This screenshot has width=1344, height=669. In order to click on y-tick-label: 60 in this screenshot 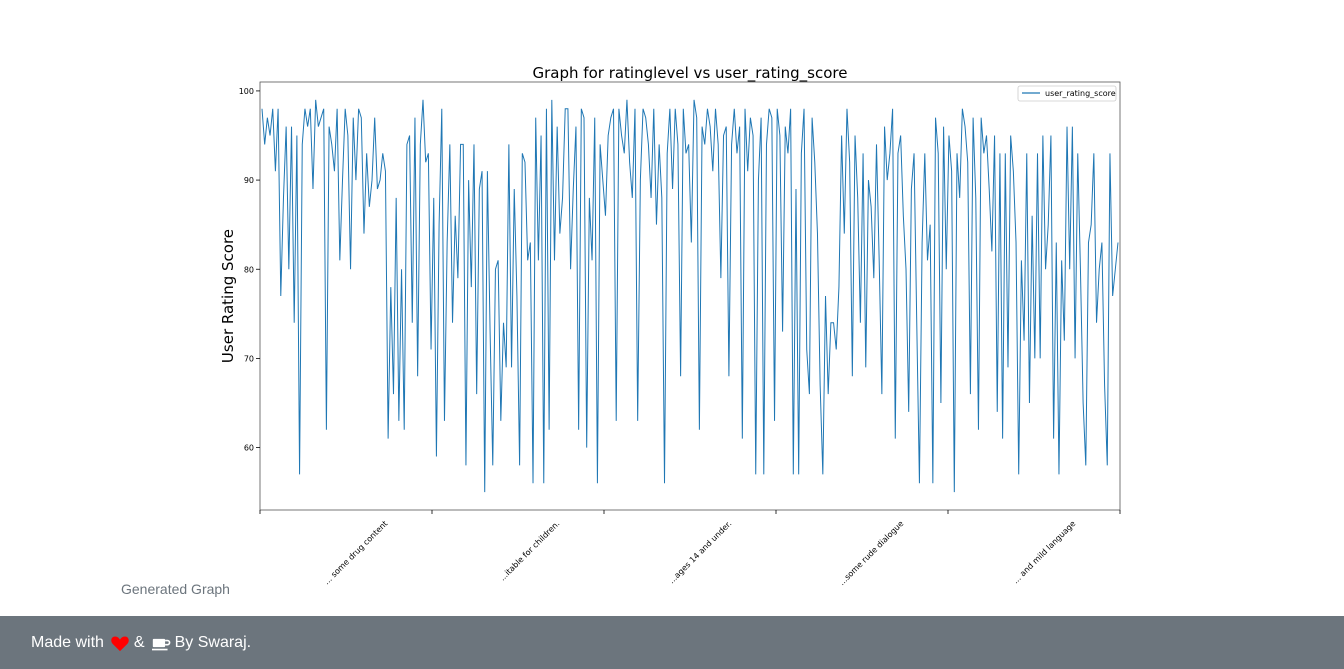, I will do `click(249, 448)`.